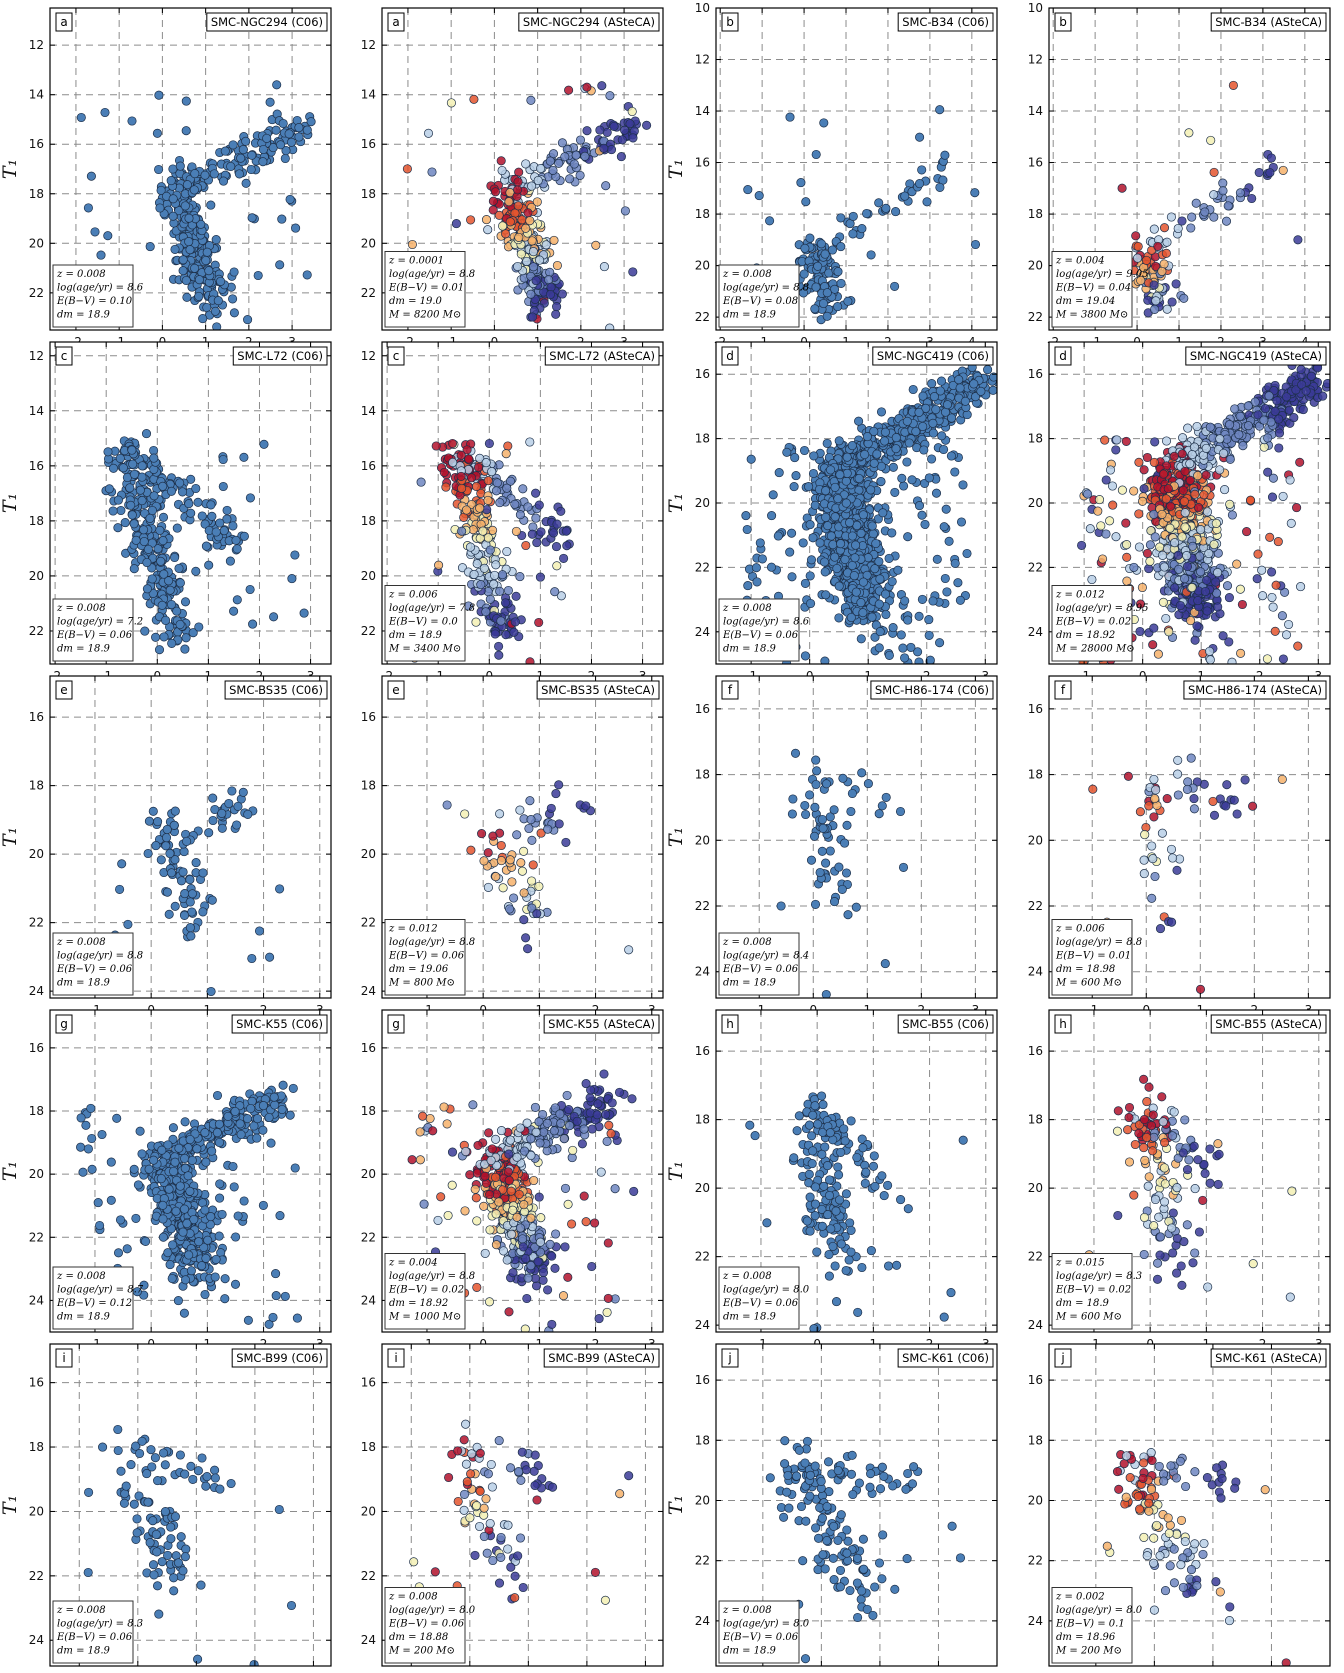 The width and height of the screenshot is (1344, 1673). What do you see at coordinates (1035, 439) in the screenshot?
I see `y-tick-label: 18` at bounding box center [1035, 439].